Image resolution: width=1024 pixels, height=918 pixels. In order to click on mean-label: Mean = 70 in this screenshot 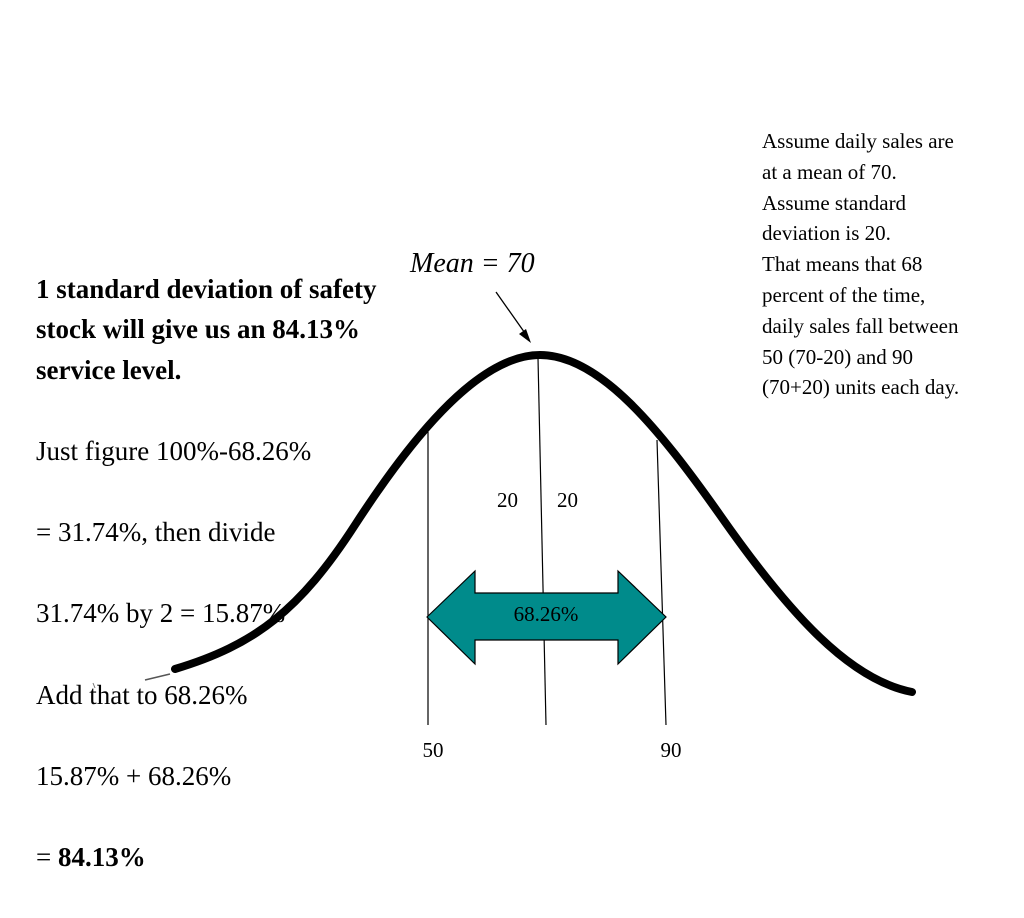, I will do `click(472, 263)`.